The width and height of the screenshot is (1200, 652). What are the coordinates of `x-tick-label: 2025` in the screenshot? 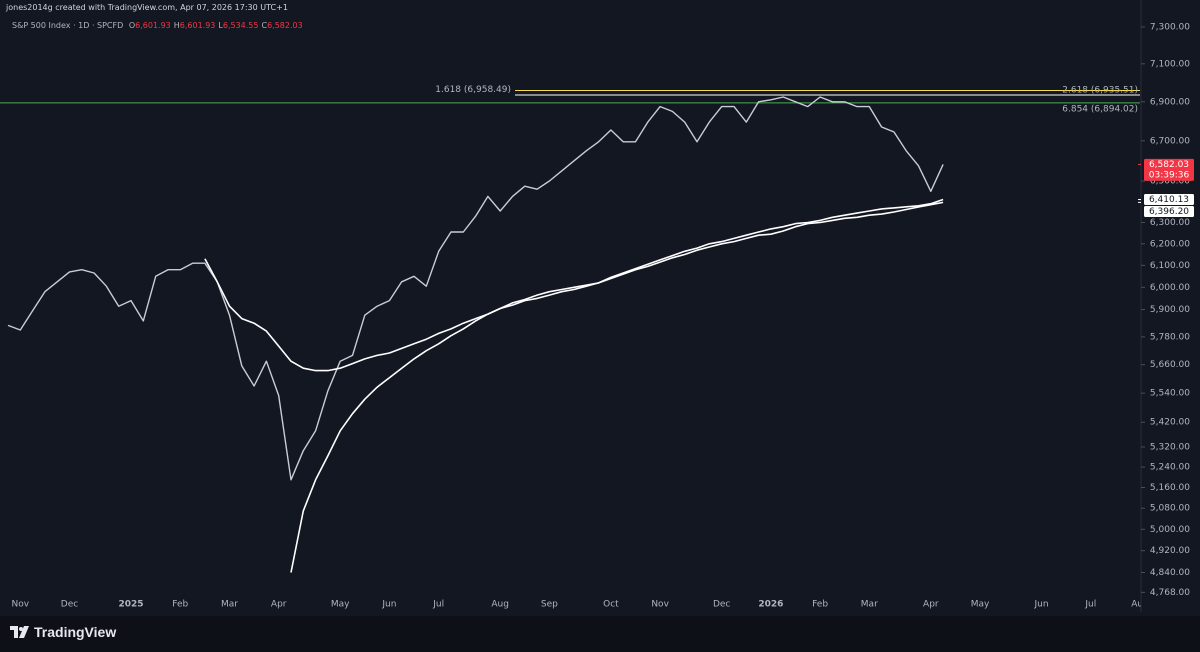 It's located at (131, 605).